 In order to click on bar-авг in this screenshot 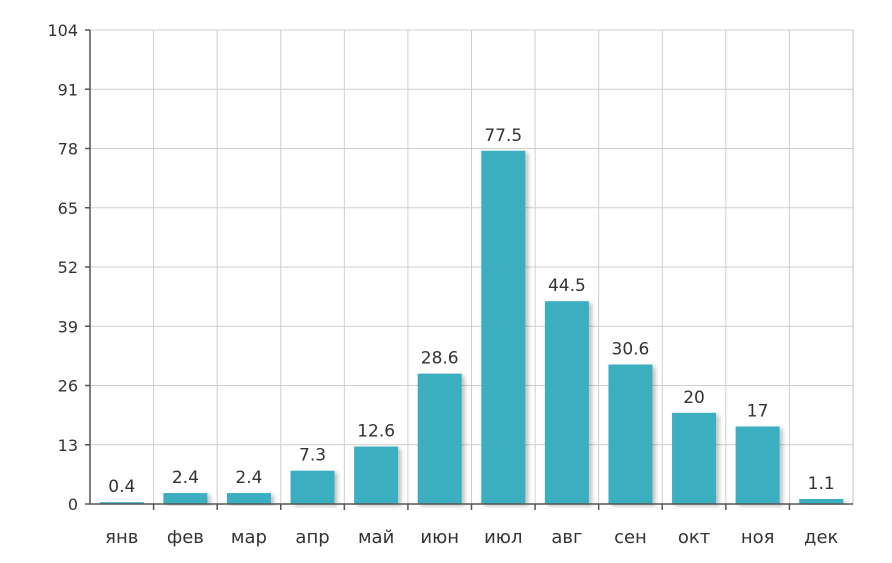, I will do `click(566, 402)`.